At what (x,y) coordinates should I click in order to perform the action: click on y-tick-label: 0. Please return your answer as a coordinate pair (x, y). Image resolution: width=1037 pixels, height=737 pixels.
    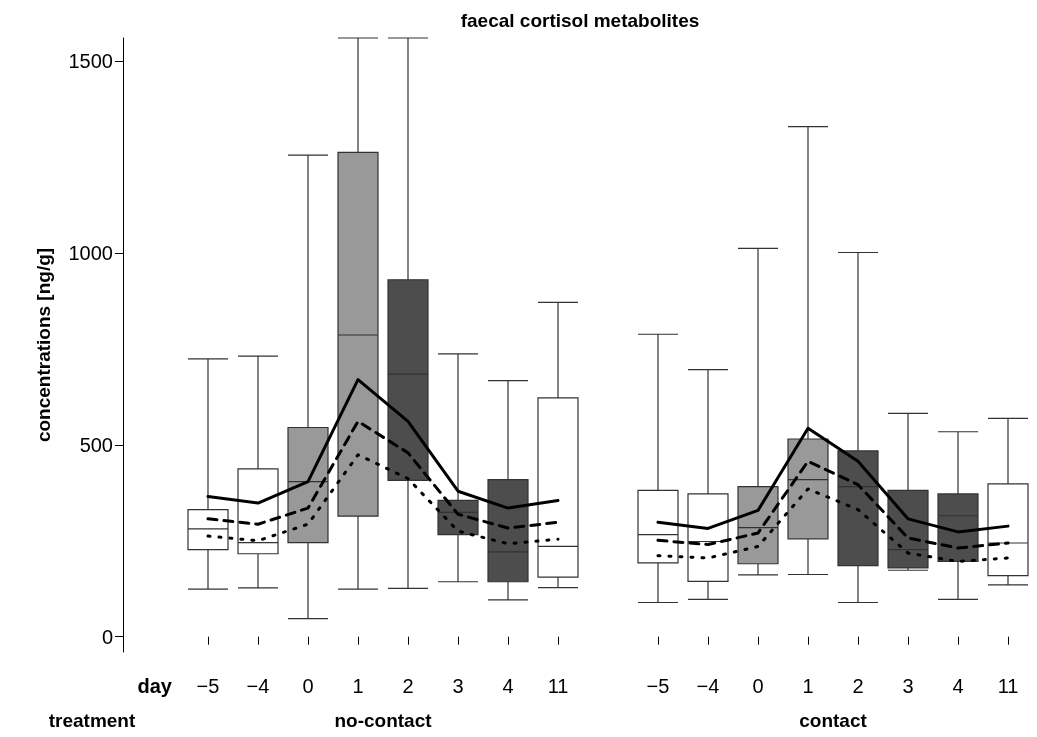
    Looking at the image, I should click on (107, 636).